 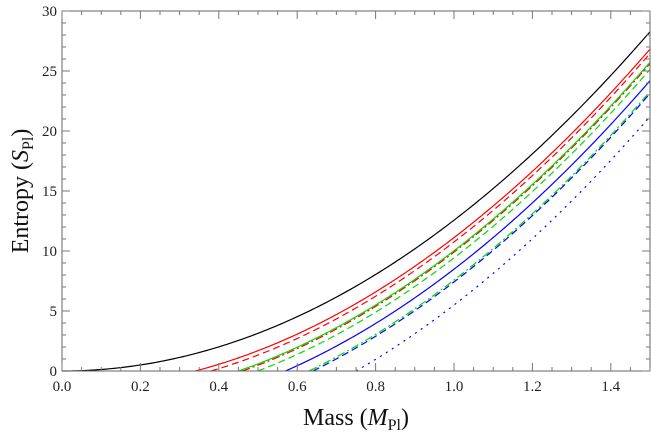 I want to click on x-tick-label: 0.2, so click(x=140, y=387).